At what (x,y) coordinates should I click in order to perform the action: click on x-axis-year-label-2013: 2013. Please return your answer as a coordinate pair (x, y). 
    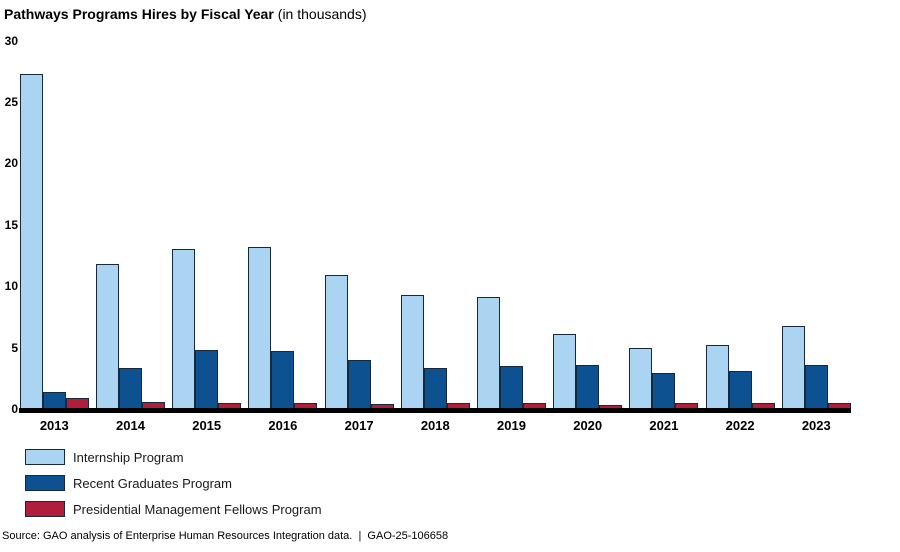
    Looking at the image, I should click on (54, 425).